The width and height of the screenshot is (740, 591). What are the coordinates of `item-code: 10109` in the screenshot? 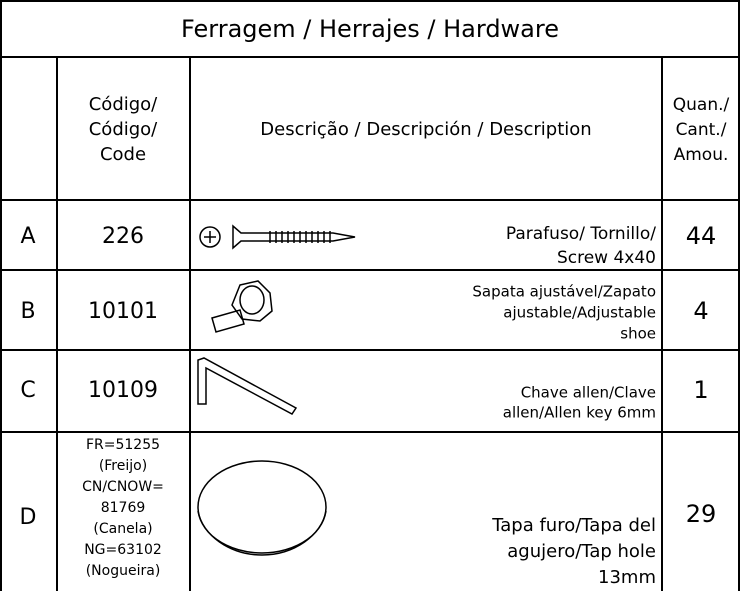 It's located at (123, 390).